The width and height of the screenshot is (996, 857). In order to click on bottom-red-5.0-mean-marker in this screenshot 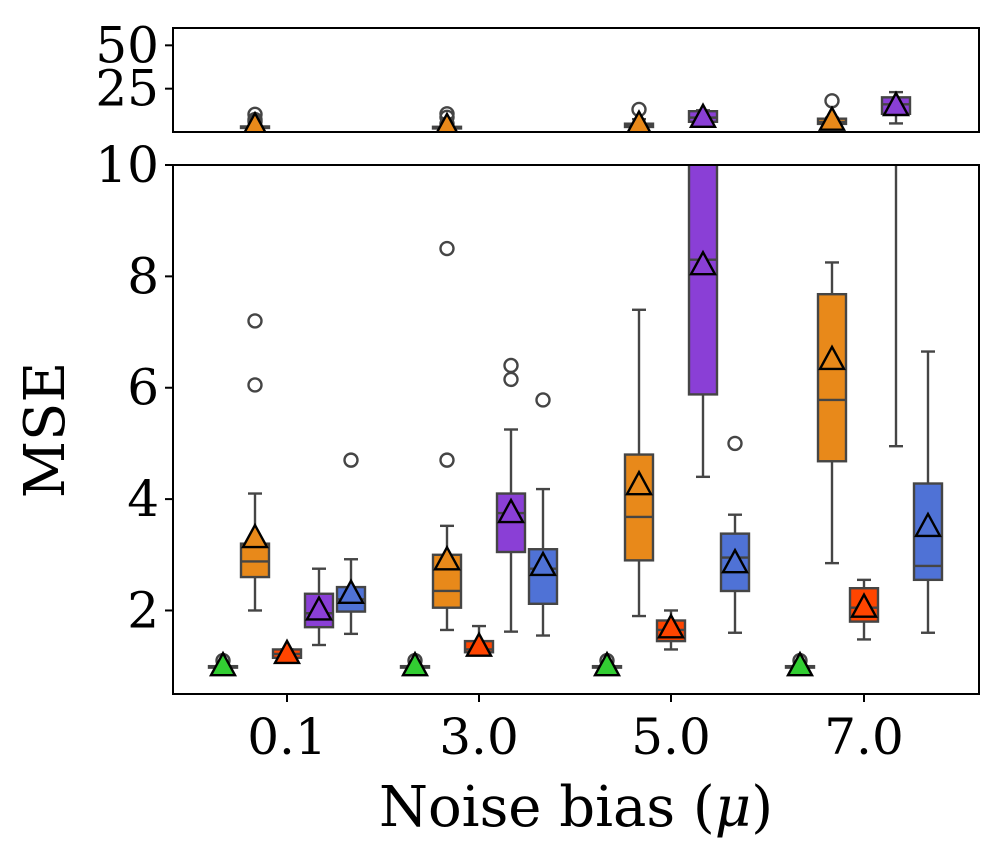, I will do `click(671, 625)`.